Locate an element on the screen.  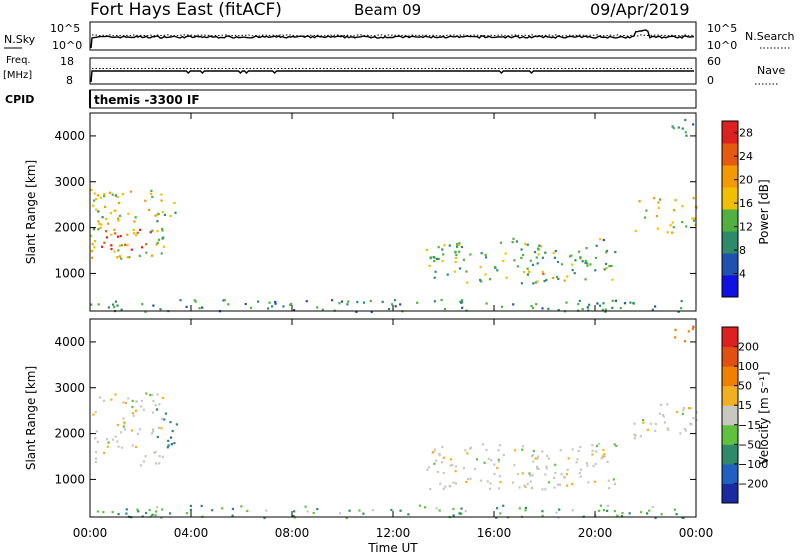
colorbar-tick-label: 24 is located at coordinates (746, 156).